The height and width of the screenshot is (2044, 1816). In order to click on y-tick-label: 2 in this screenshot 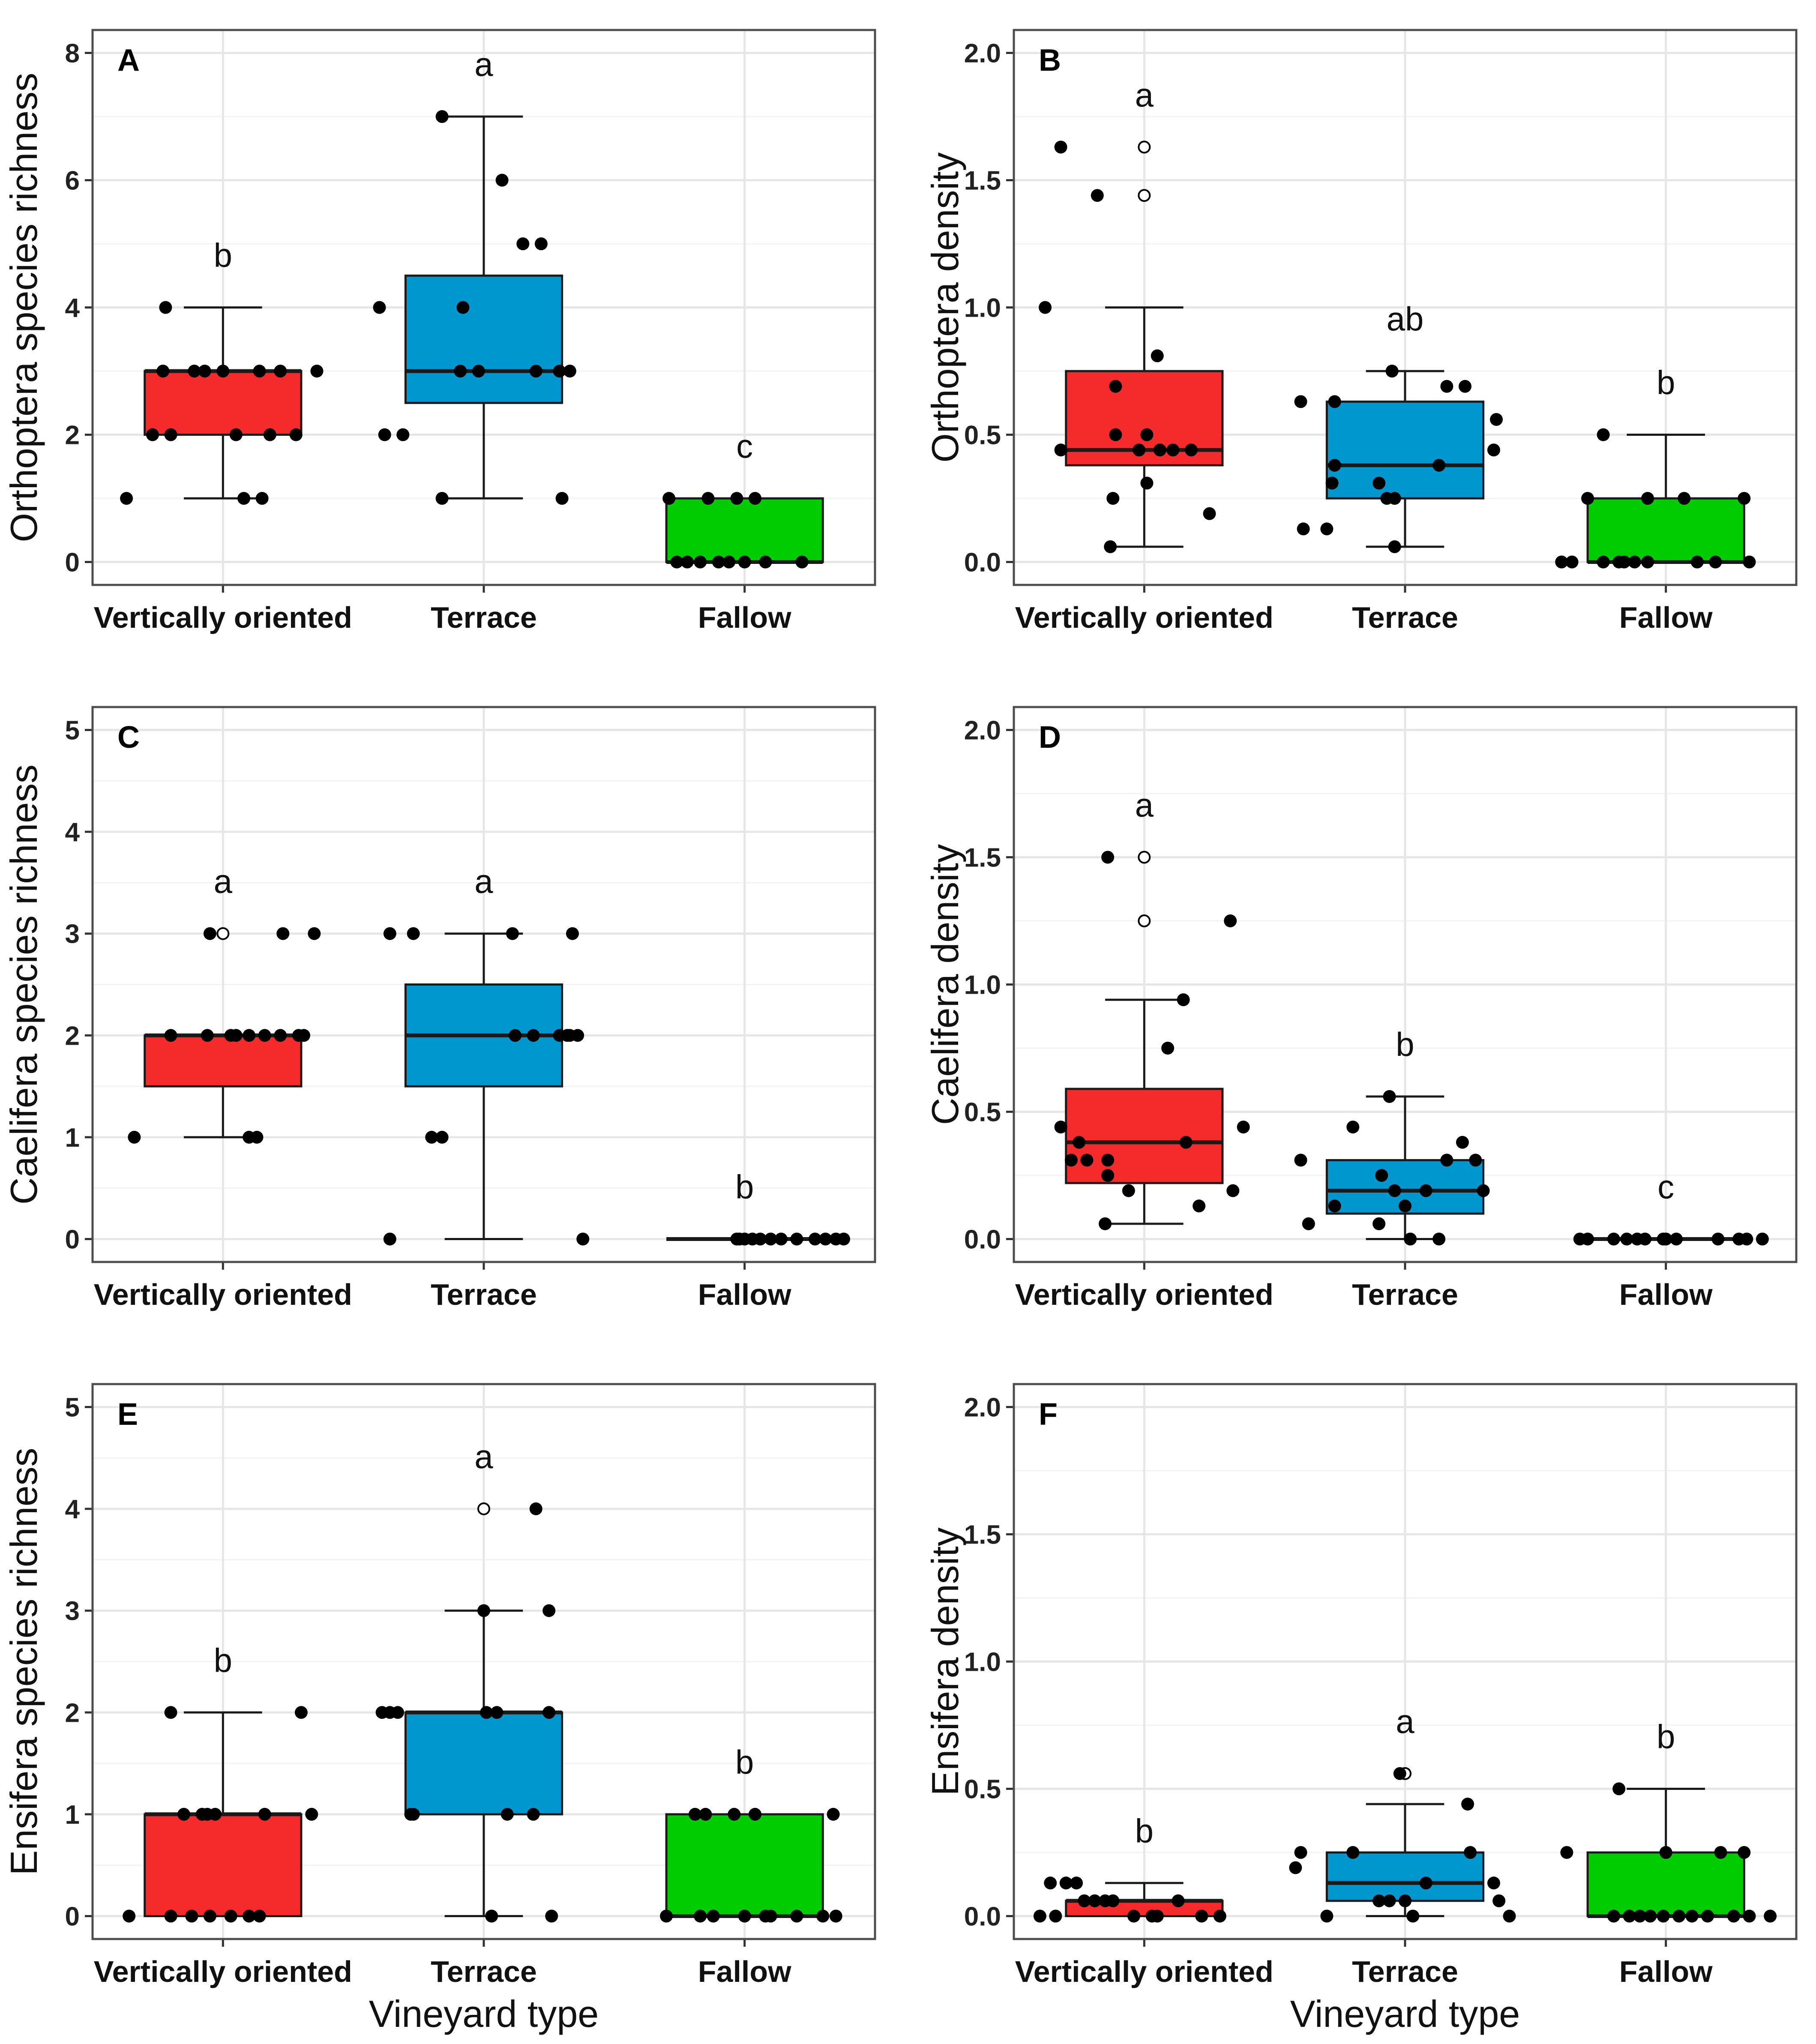, I will do `click(72, 1036)`.